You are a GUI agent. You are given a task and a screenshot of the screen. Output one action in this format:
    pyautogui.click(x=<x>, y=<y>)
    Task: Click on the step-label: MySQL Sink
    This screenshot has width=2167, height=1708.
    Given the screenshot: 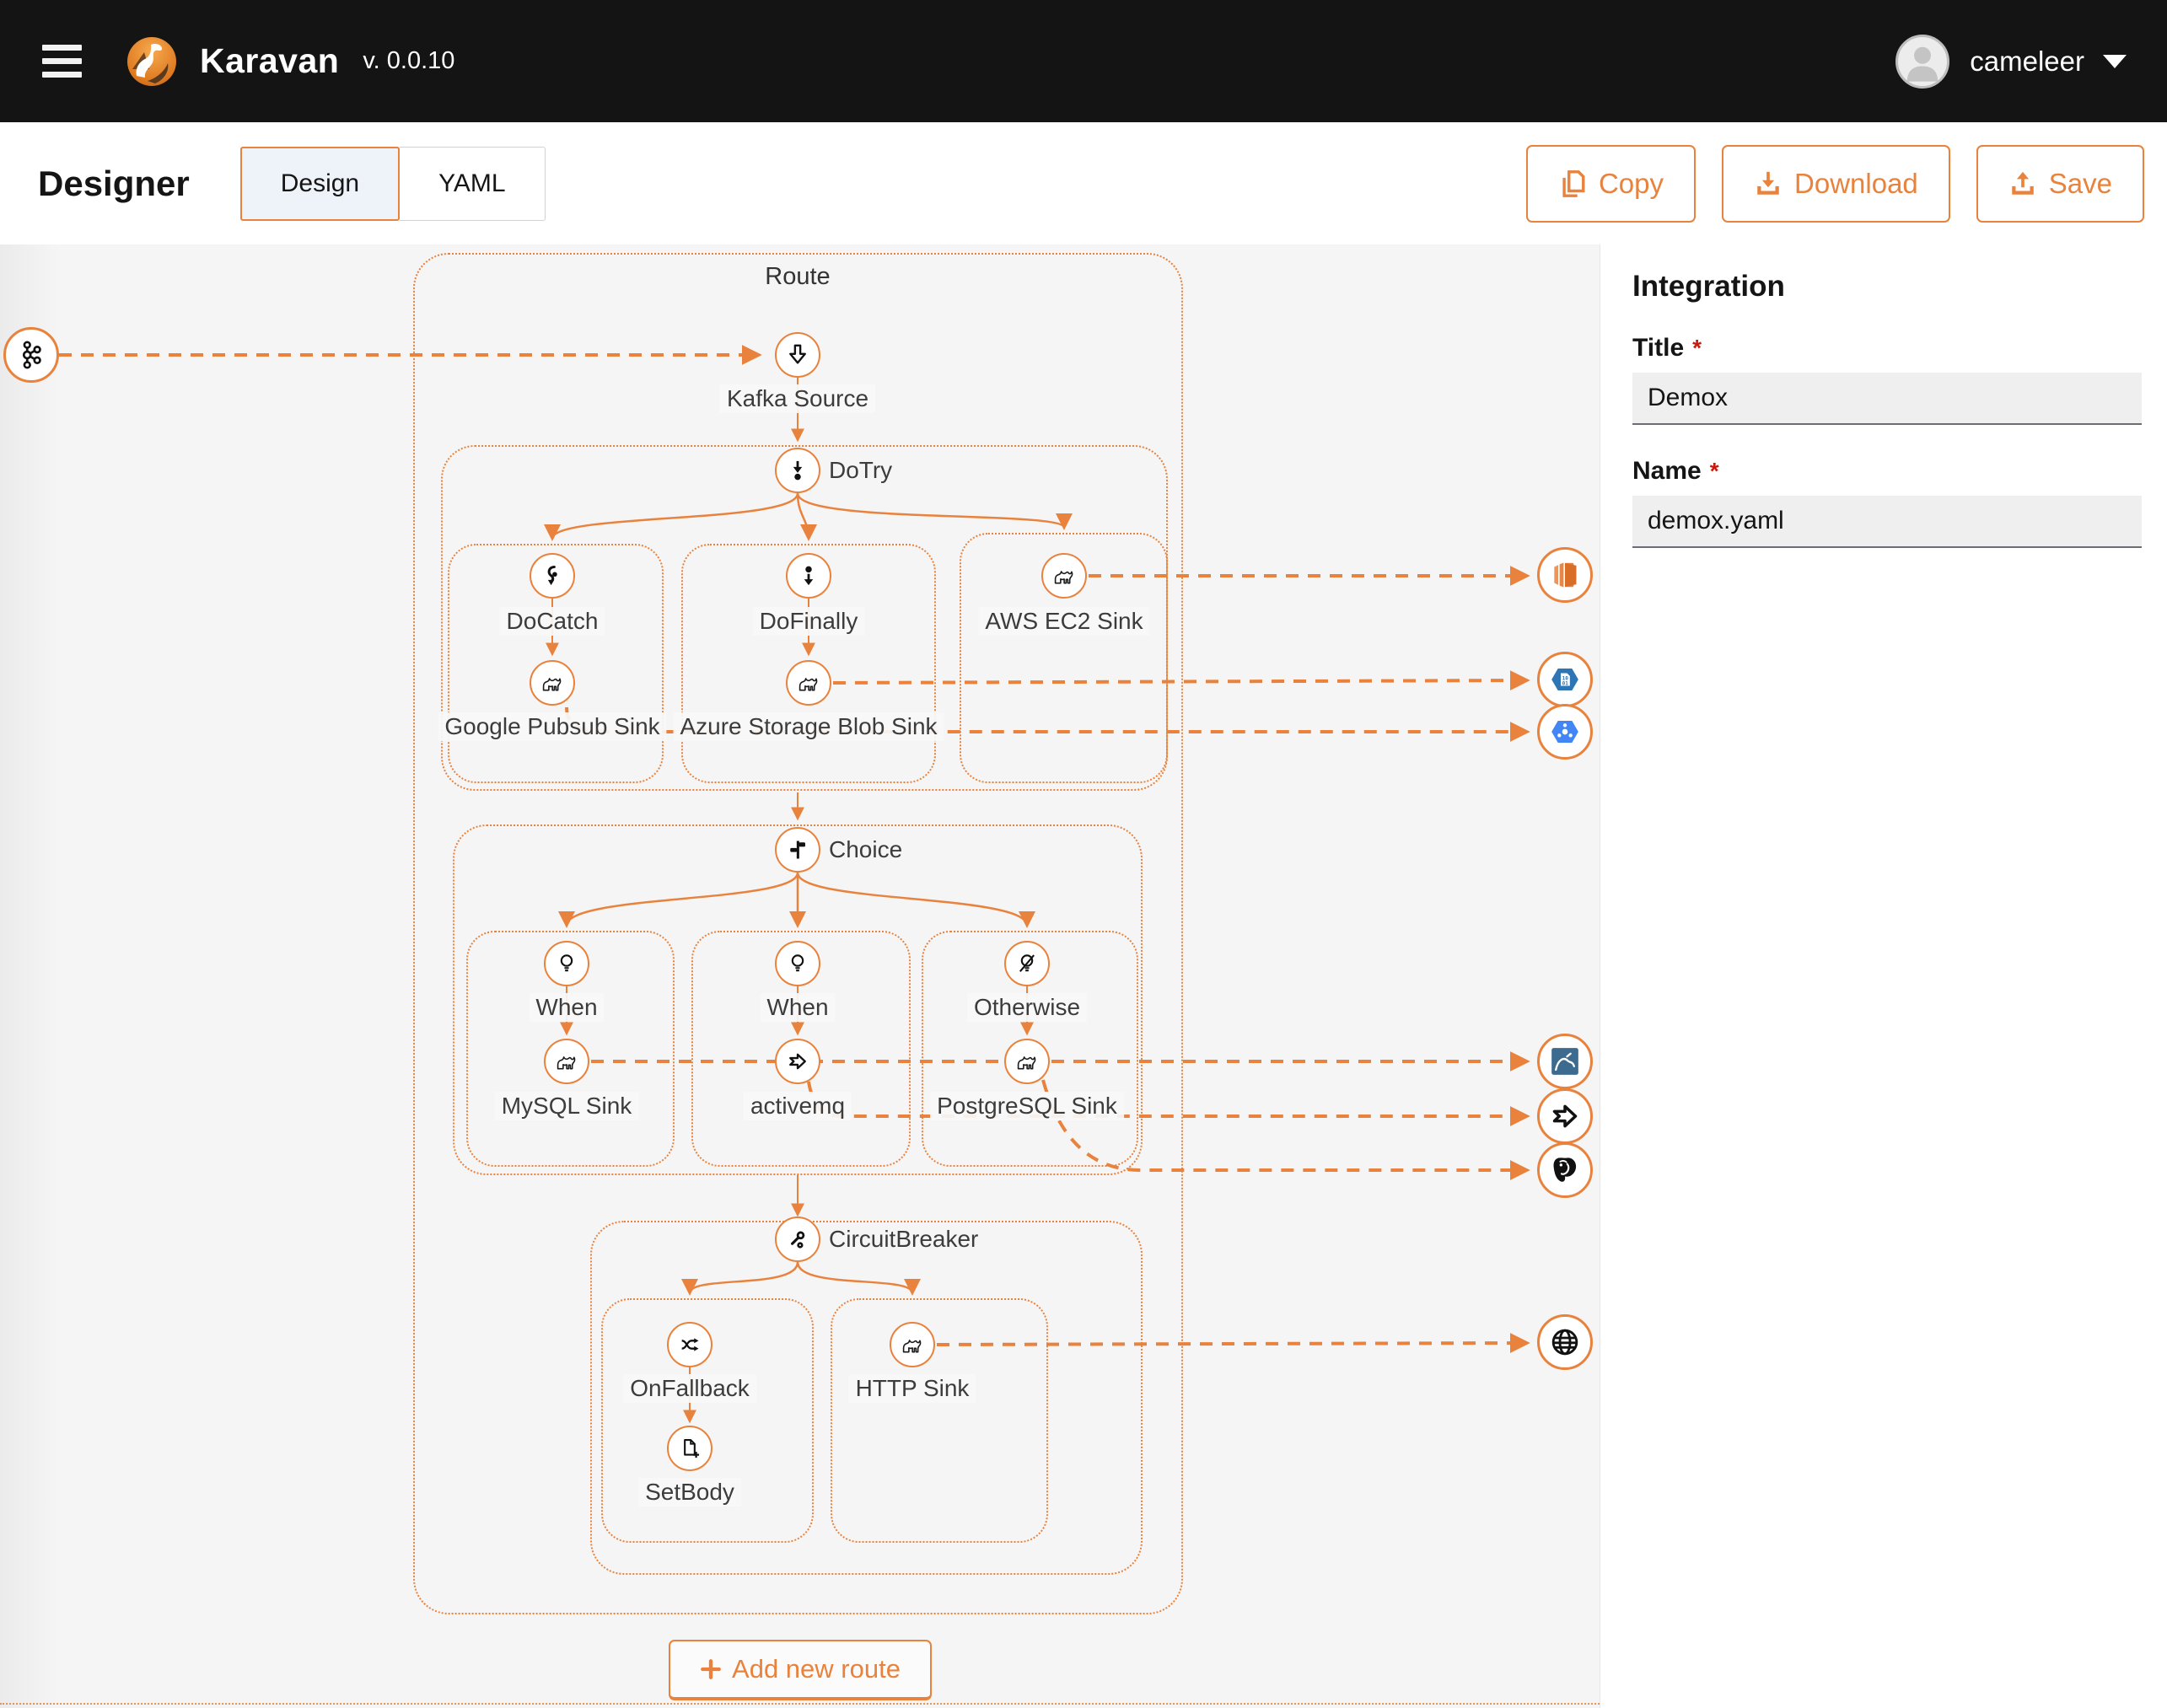 What is the action you would take?
    pyautogui.click(x=566, y=1106)
    